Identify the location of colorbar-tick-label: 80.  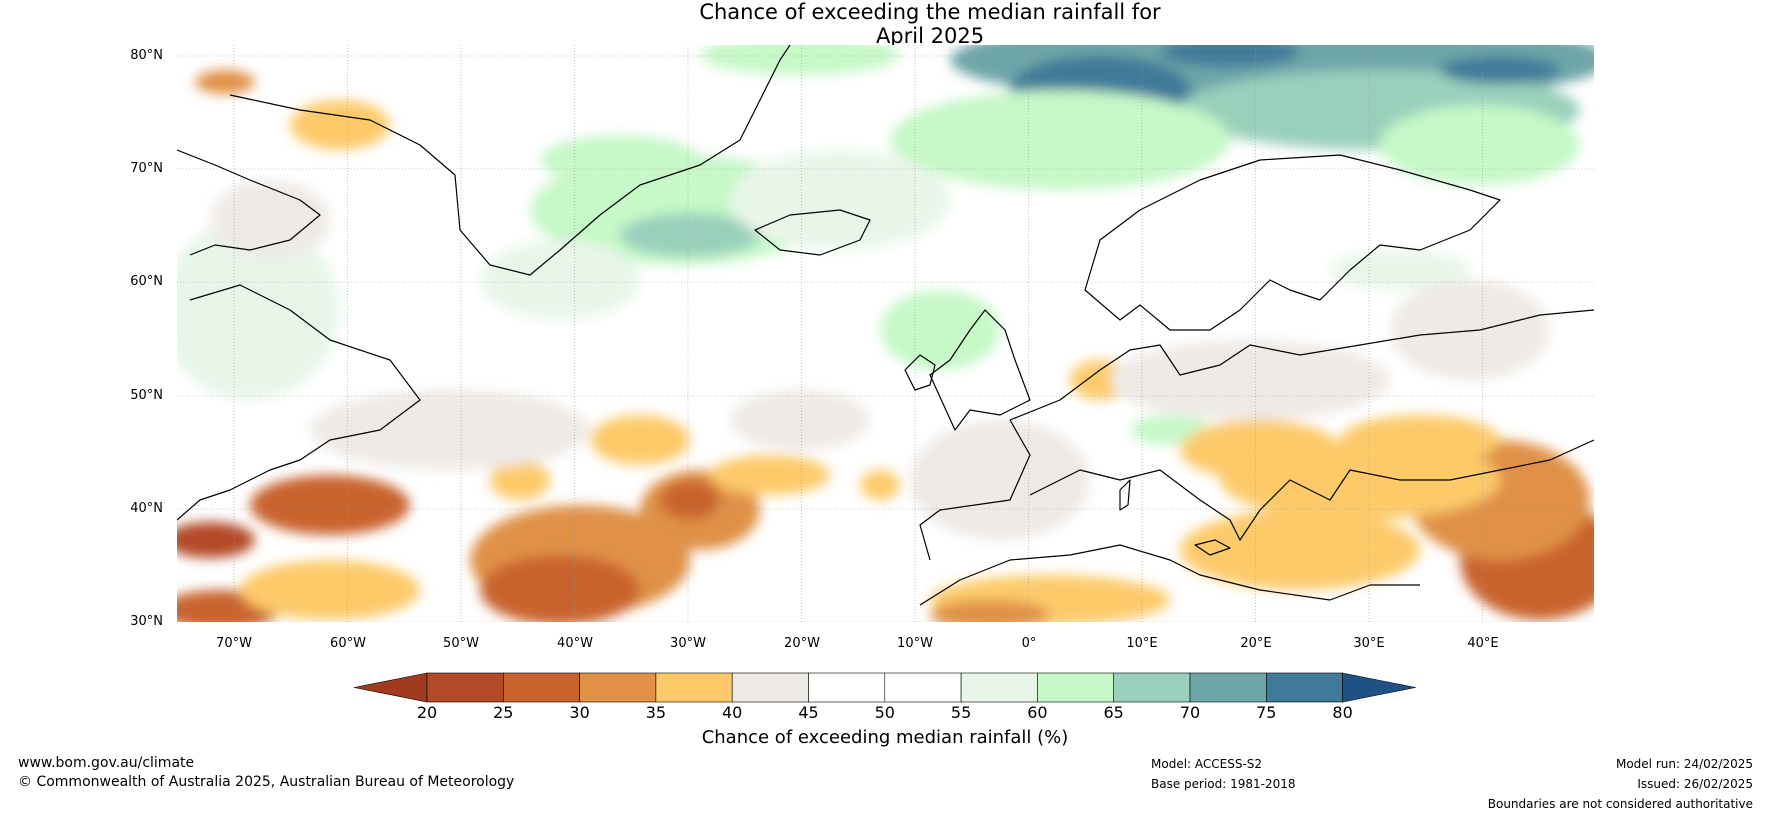
(1342, 712).